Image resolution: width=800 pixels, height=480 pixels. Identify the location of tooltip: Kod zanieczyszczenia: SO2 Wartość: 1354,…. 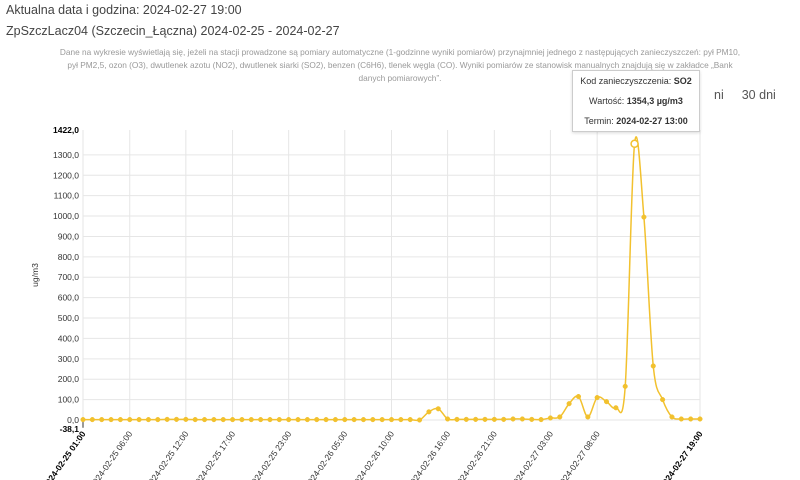
(636, 101).